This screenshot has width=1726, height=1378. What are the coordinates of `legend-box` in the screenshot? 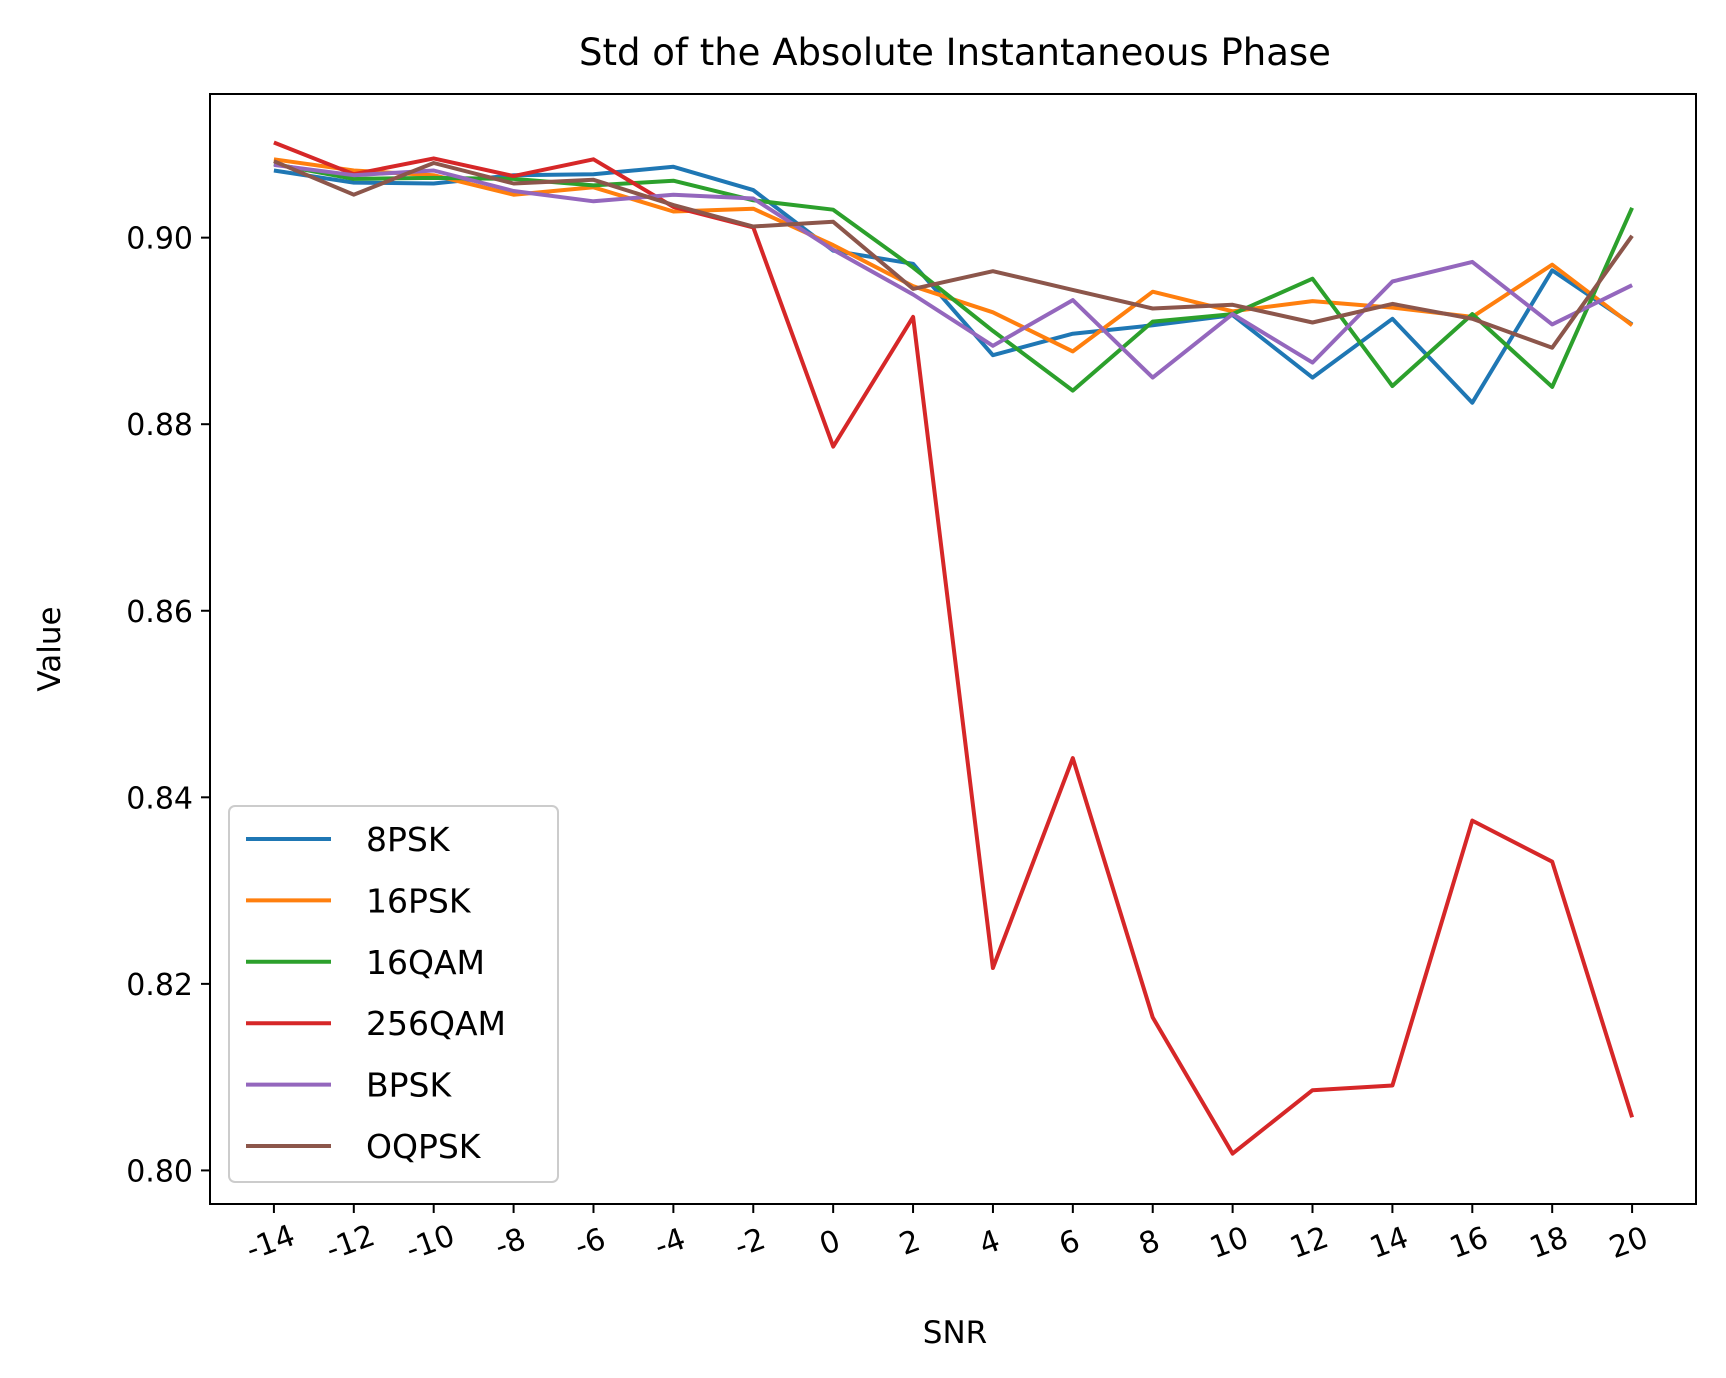 It's located at (393, 994).